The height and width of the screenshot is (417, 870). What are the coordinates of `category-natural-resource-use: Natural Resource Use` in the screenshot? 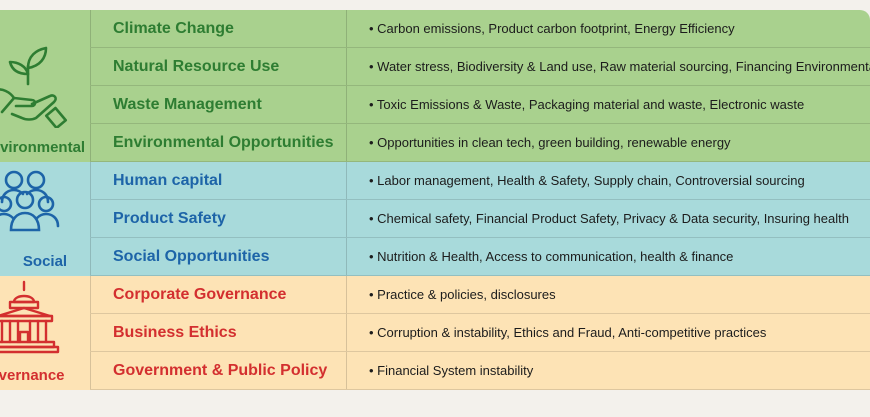 It's located at (218, 66).